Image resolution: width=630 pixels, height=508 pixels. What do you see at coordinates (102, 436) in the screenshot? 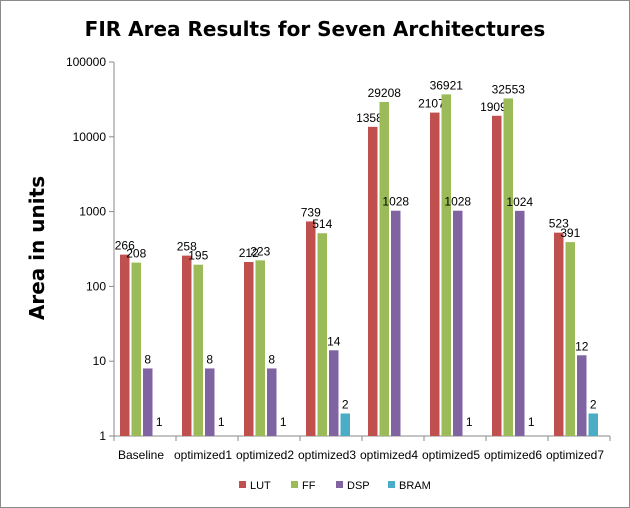
I see `y-tick-label: 1` at bounding box center [102, 436].